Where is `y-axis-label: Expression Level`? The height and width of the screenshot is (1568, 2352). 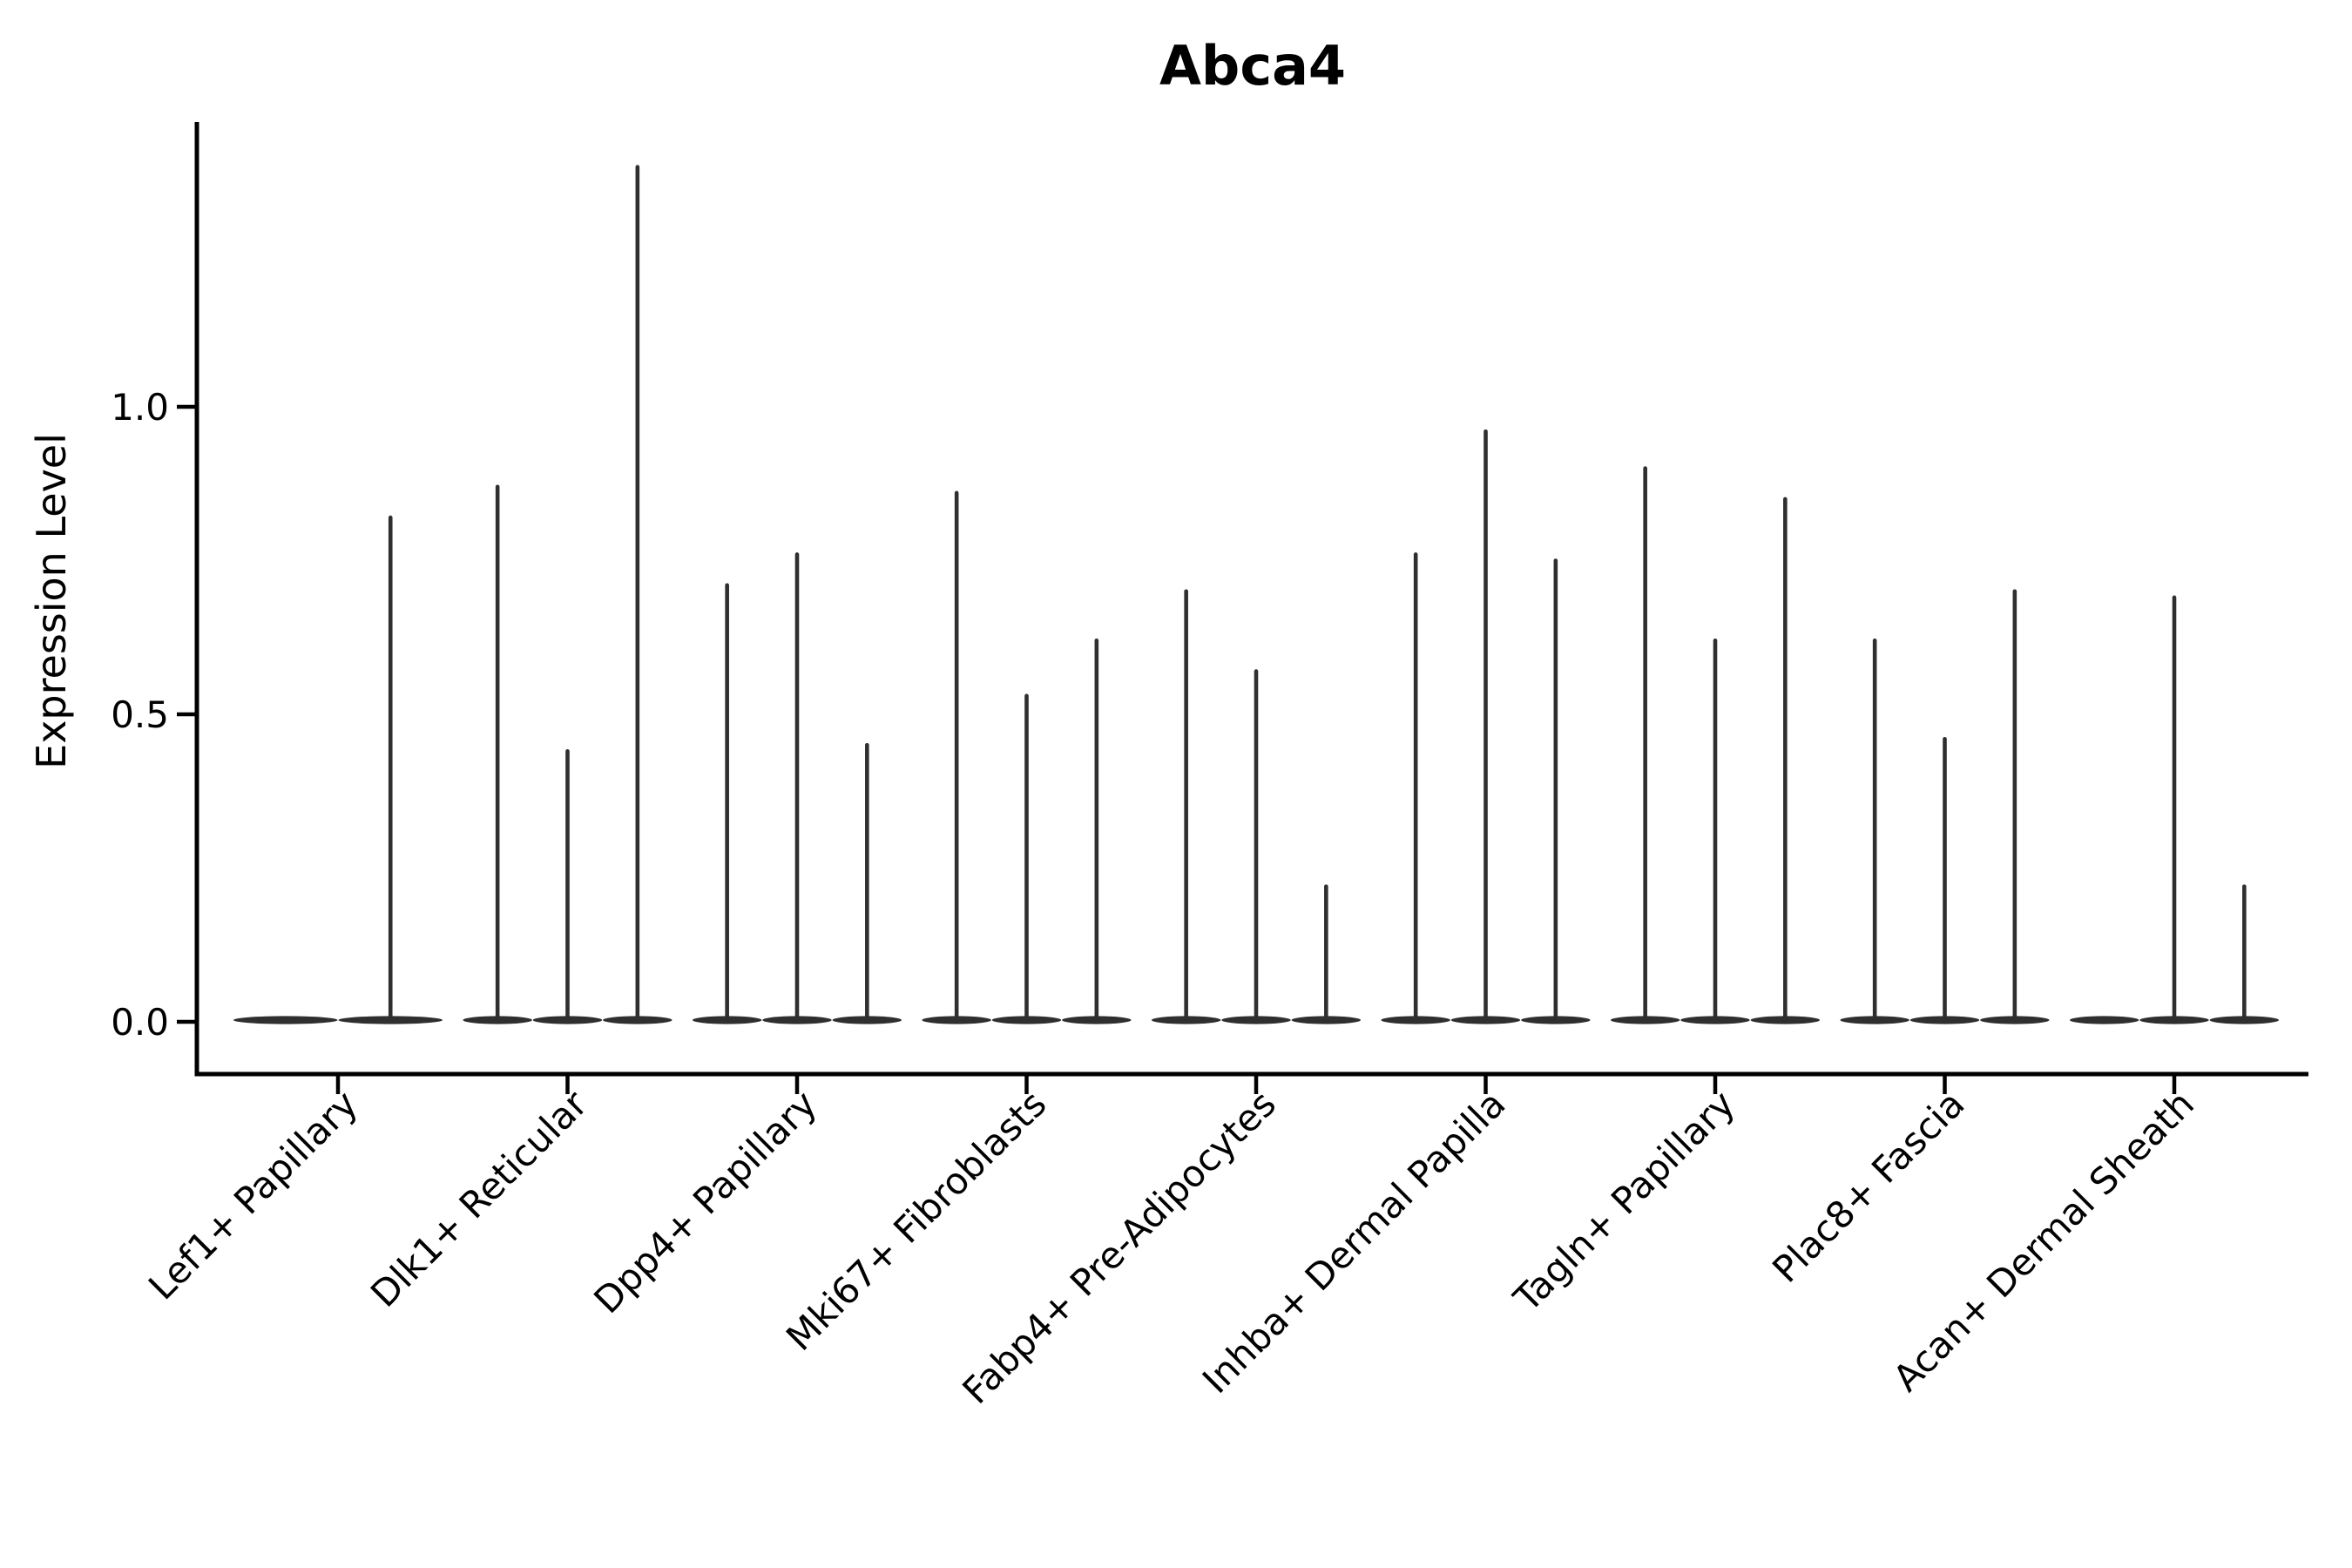
y-axis-label: Expression Level is located at coordinates (52, 601).